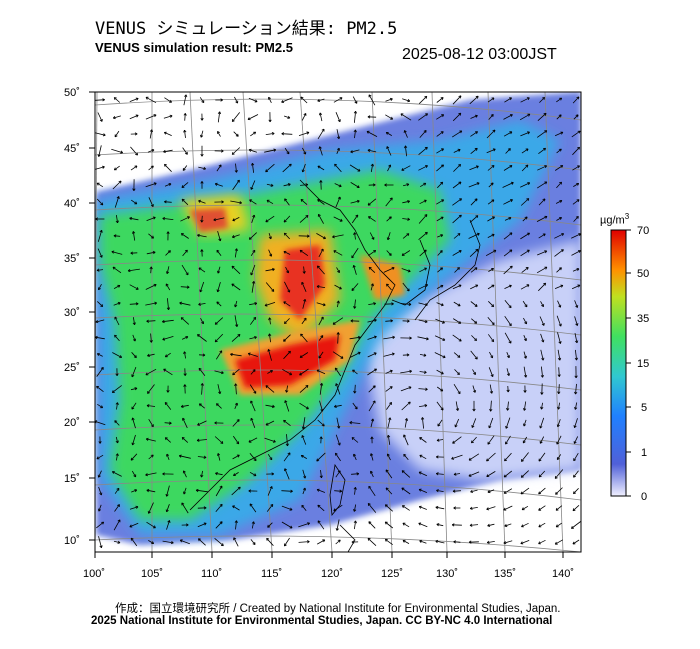 This screenshot has height=649, width=700. I want to click on colorbar-label-70: 70, so click(643, 231).